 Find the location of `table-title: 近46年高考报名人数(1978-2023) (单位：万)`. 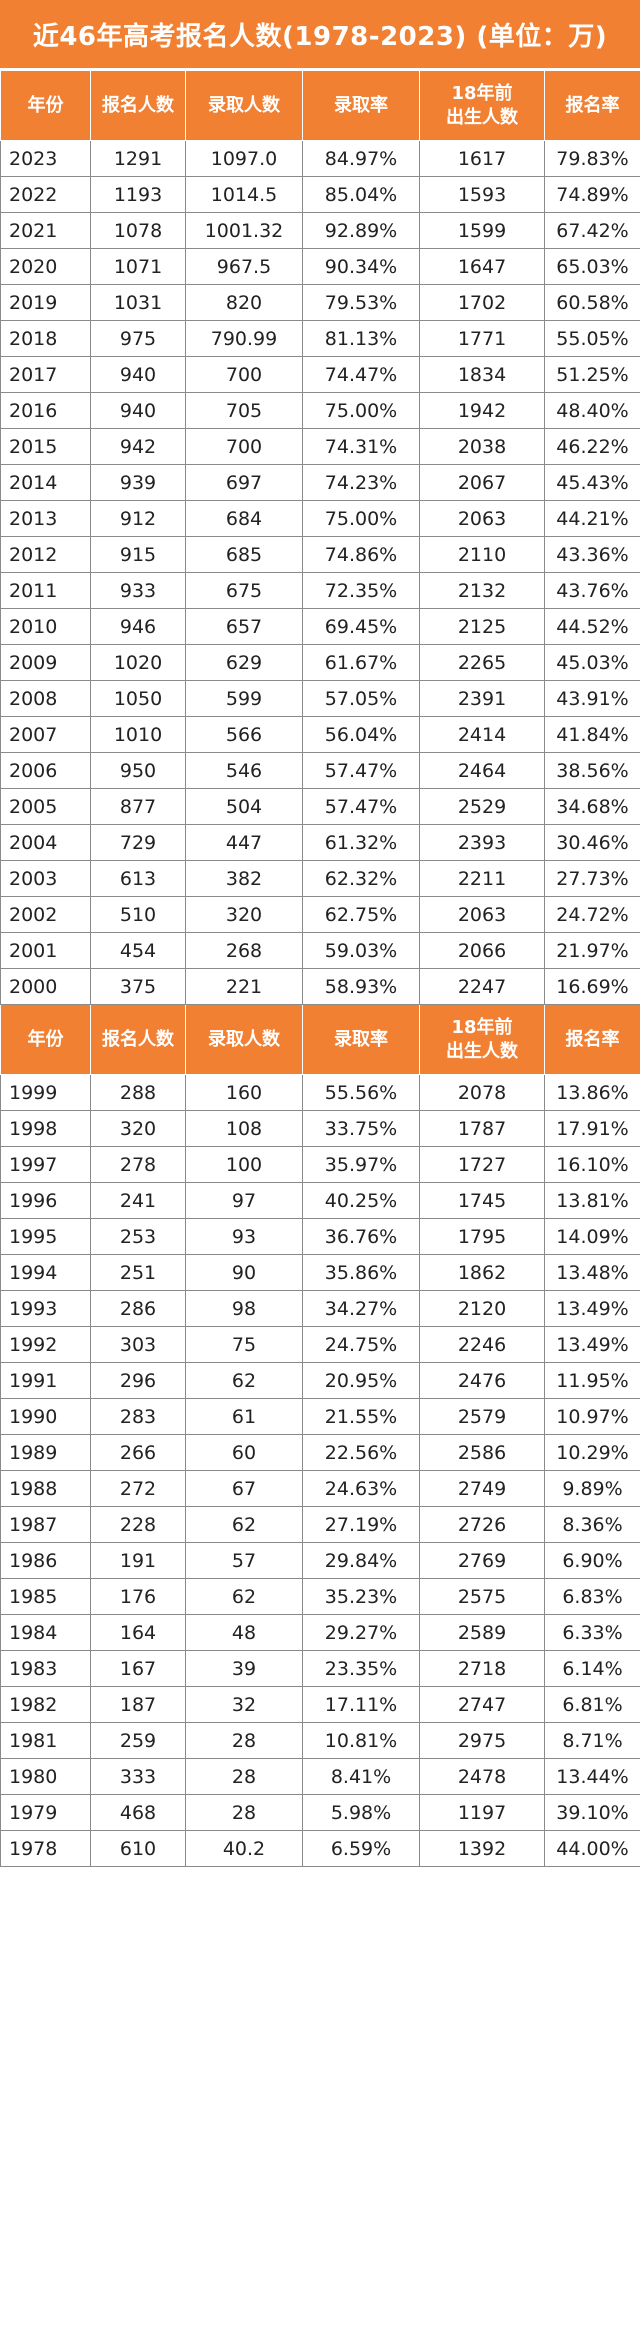

table-title: 近46年高考报名人数(1978-2023) (单位：万) is located at coordinates (320, 35).